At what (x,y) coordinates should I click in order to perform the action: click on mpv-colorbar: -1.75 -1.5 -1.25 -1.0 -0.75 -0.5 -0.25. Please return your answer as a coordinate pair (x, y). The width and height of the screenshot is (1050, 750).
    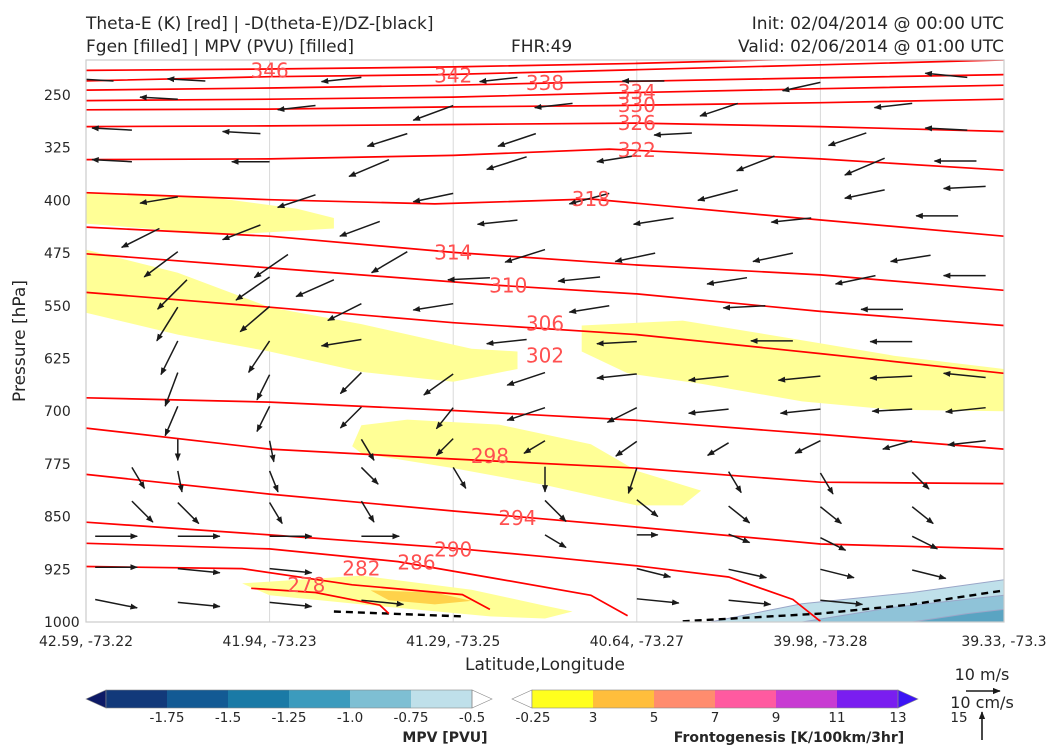
    Looking at the image, I should click on (317, 707).